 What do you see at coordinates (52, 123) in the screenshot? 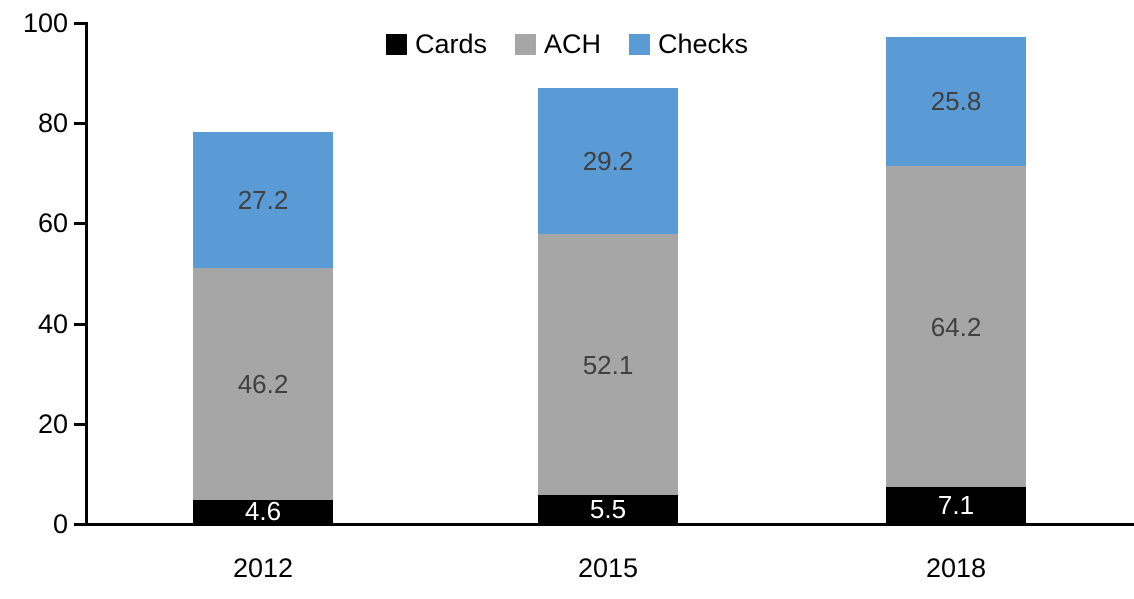
I see `y-tick-label: 80` at bounding box center [52, 123].